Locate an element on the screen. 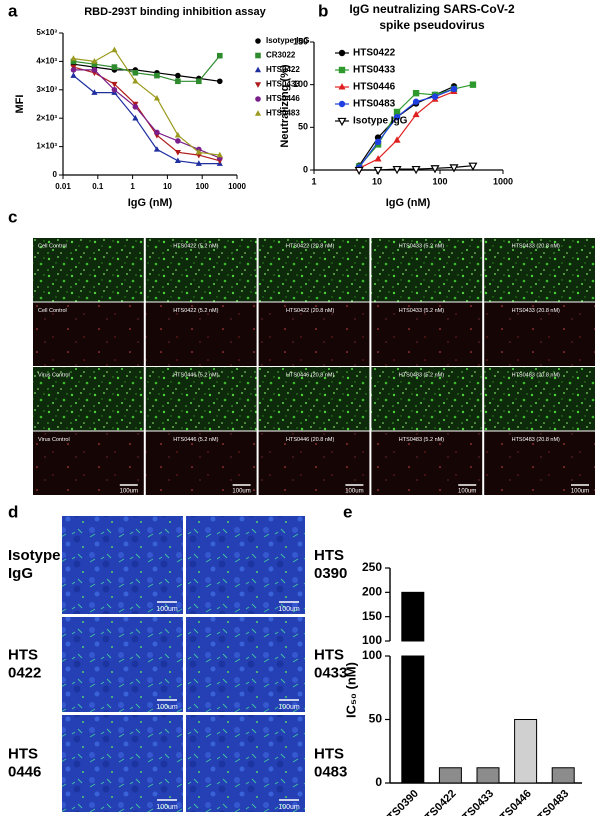 This screenshot has width=600, height=816. micrograph-label: HTS0483 (5.2 nM) is located at coordinates (421, 440).